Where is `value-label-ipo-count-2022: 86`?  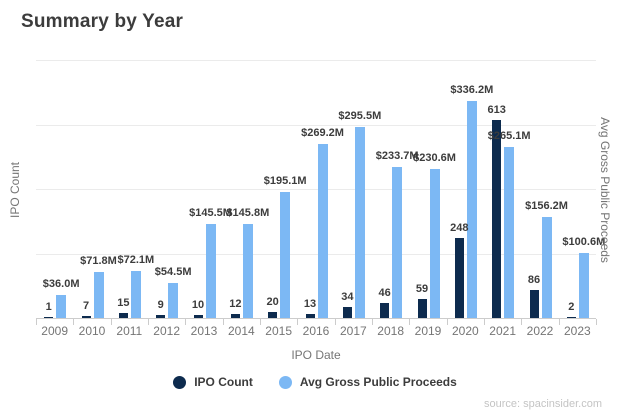
value-label-ipo-count-2022: 86 is located at coordinates (534, 280).